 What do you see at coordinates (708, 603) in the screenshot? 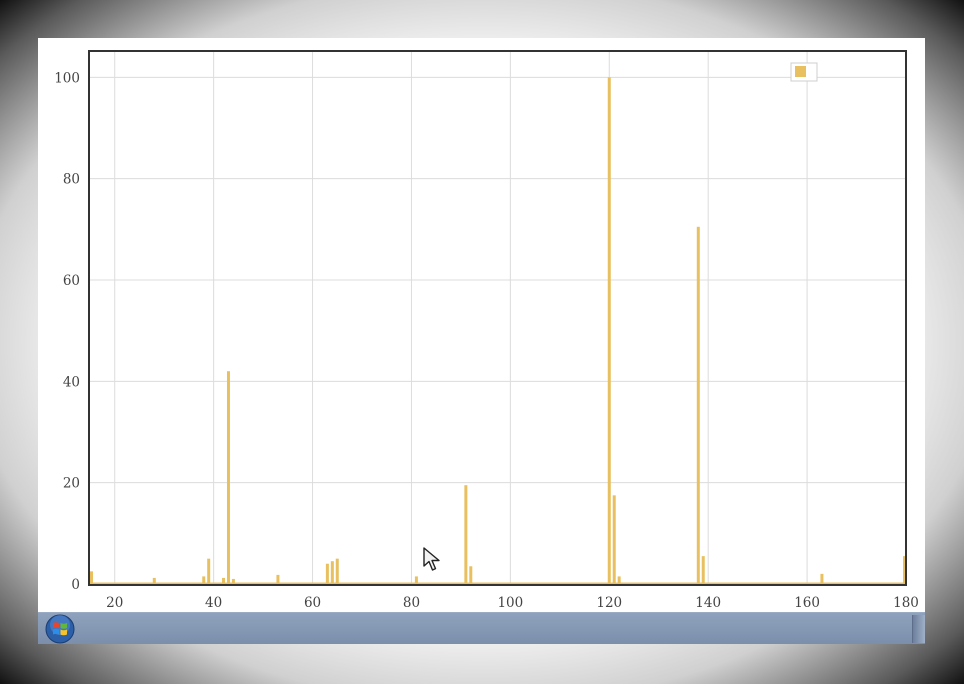
I see `x-tick-label: 140` at bounding box center [708, 603].